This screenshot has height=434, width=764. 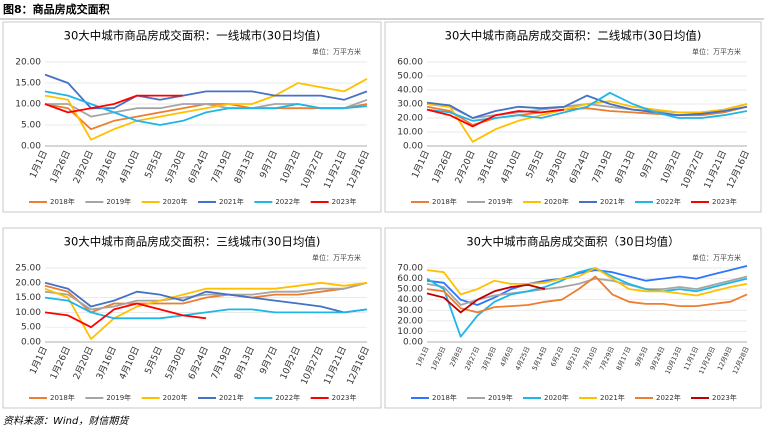 I want to click on chart-title: 30大中城市商品房成交面积：三线城市(30日均值), so click(x=192, y=242).